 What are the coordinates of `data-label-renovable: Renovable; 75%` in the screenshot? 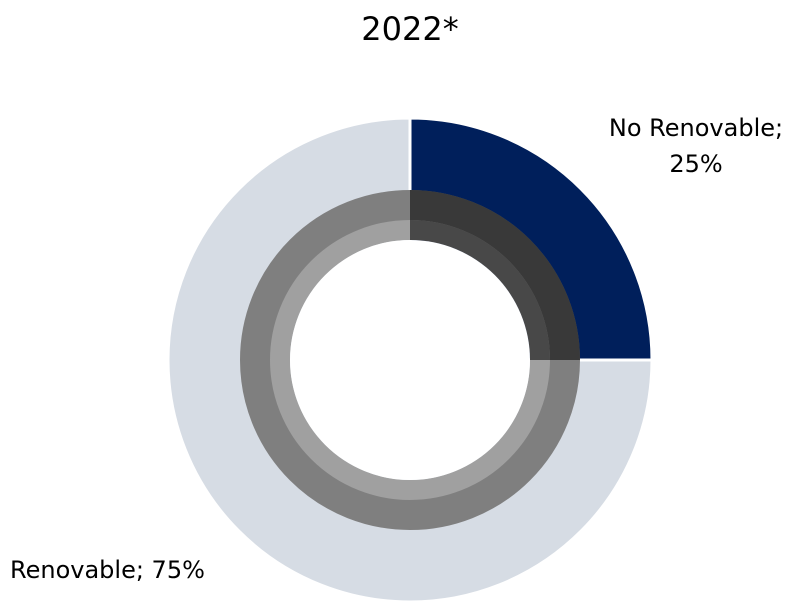 It's located at (107, 570).